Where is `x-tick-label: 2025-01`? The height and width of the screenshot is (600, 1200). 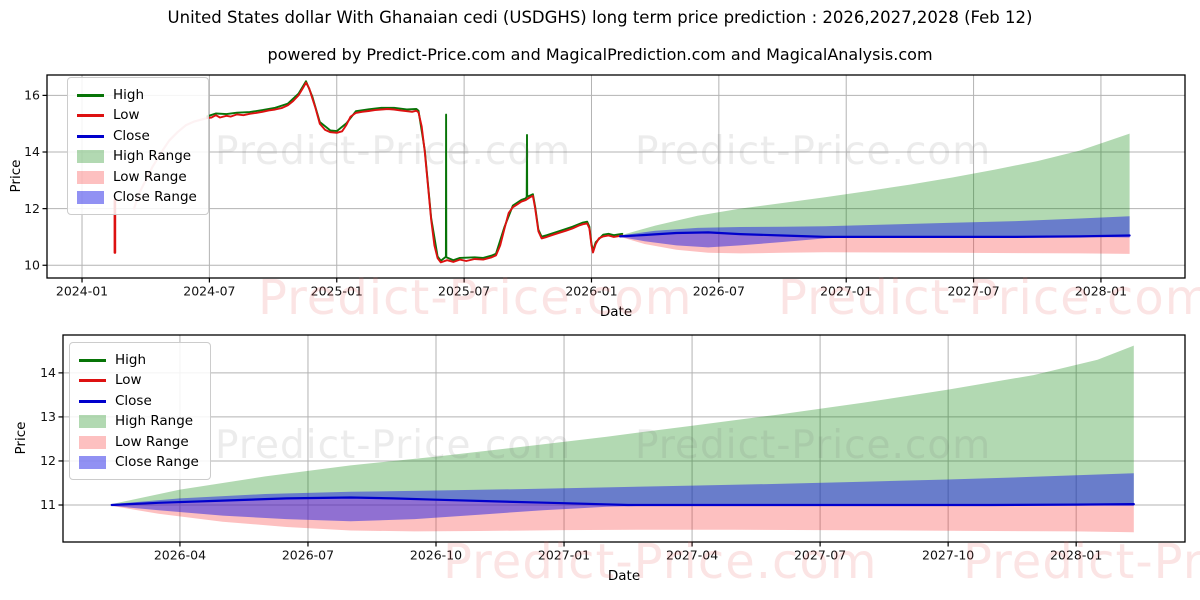
x-tick-label: 2025-01 is located at coordinates (337, 291).